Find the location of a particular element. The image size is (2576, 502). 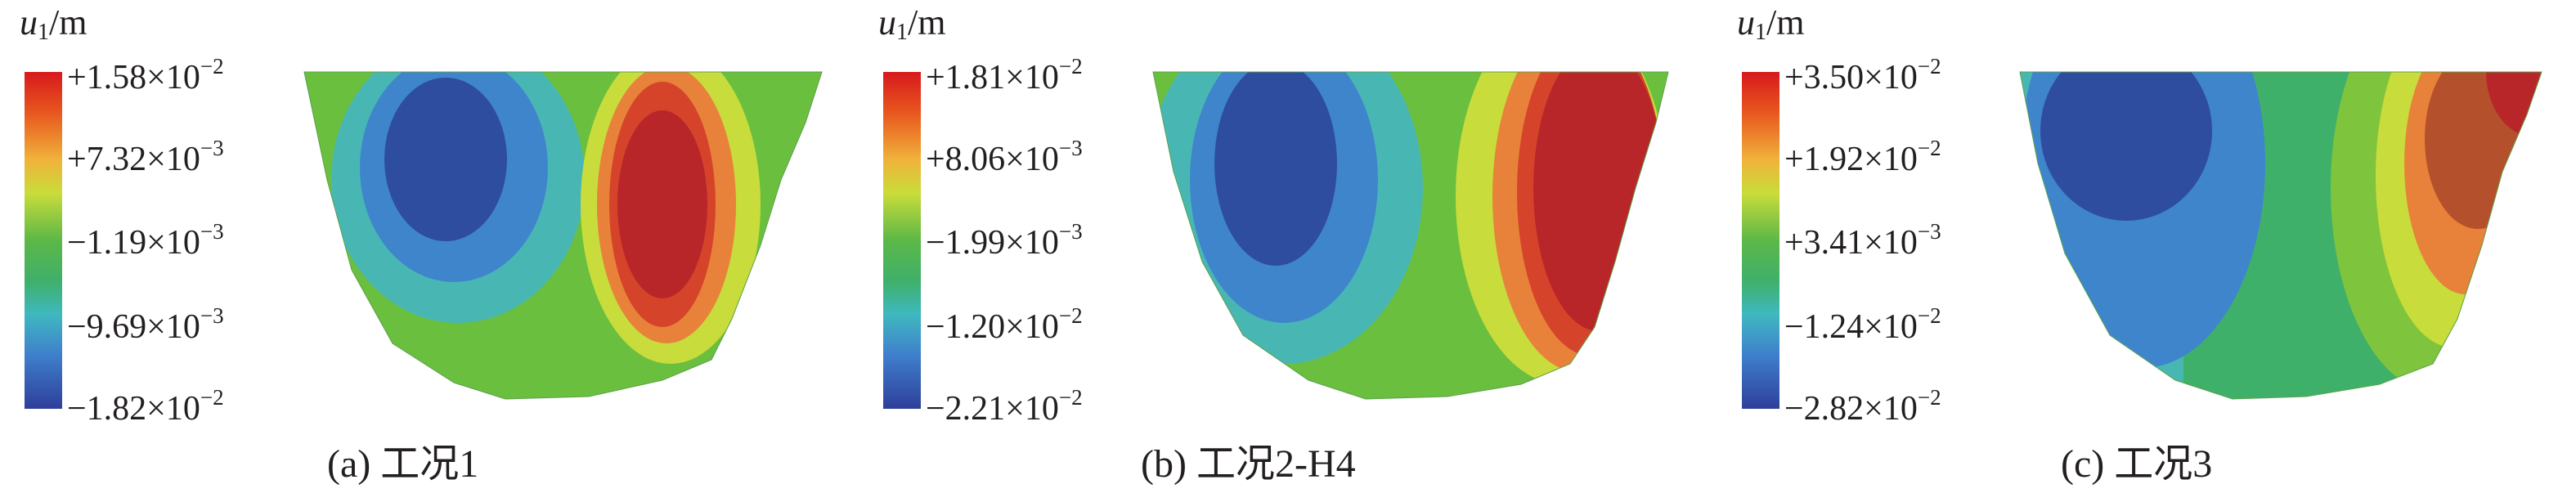

legend-tick: +1.58×10−2 is located at coordinates (145, 75).